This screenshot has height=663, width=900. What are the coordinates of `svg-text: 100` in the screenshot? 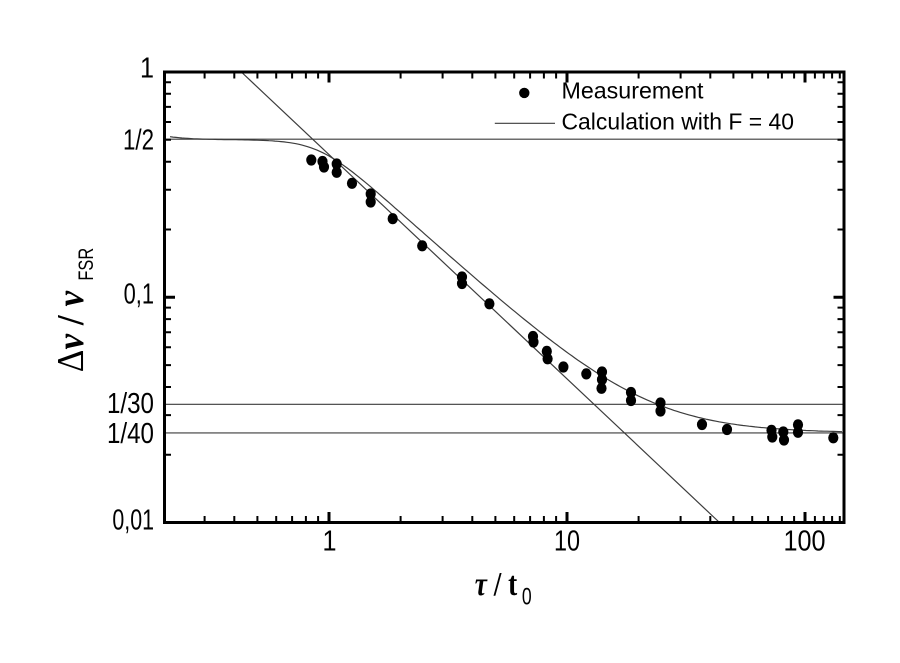 It's located at (805, 542).